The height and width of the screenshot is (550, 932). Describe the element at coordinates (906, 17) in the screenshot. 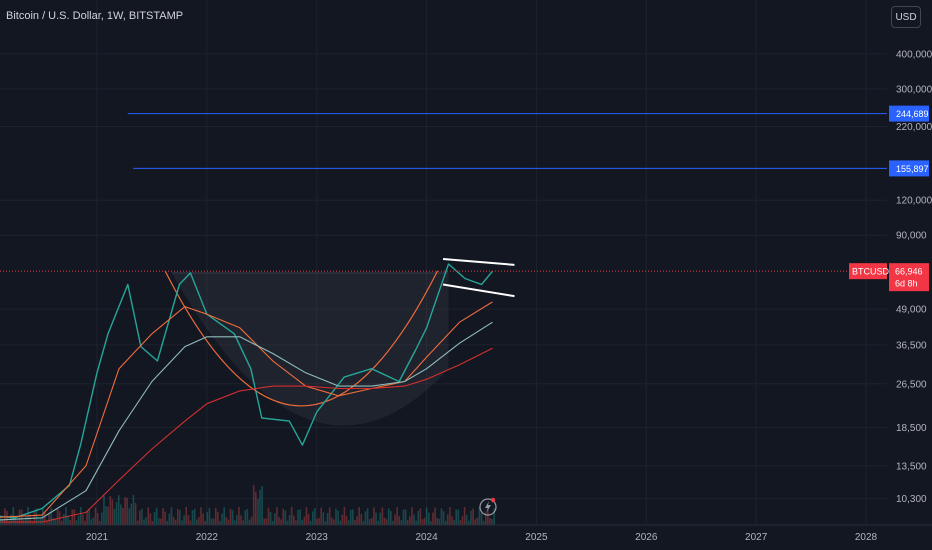

I see `currency-button: USD` at that location.